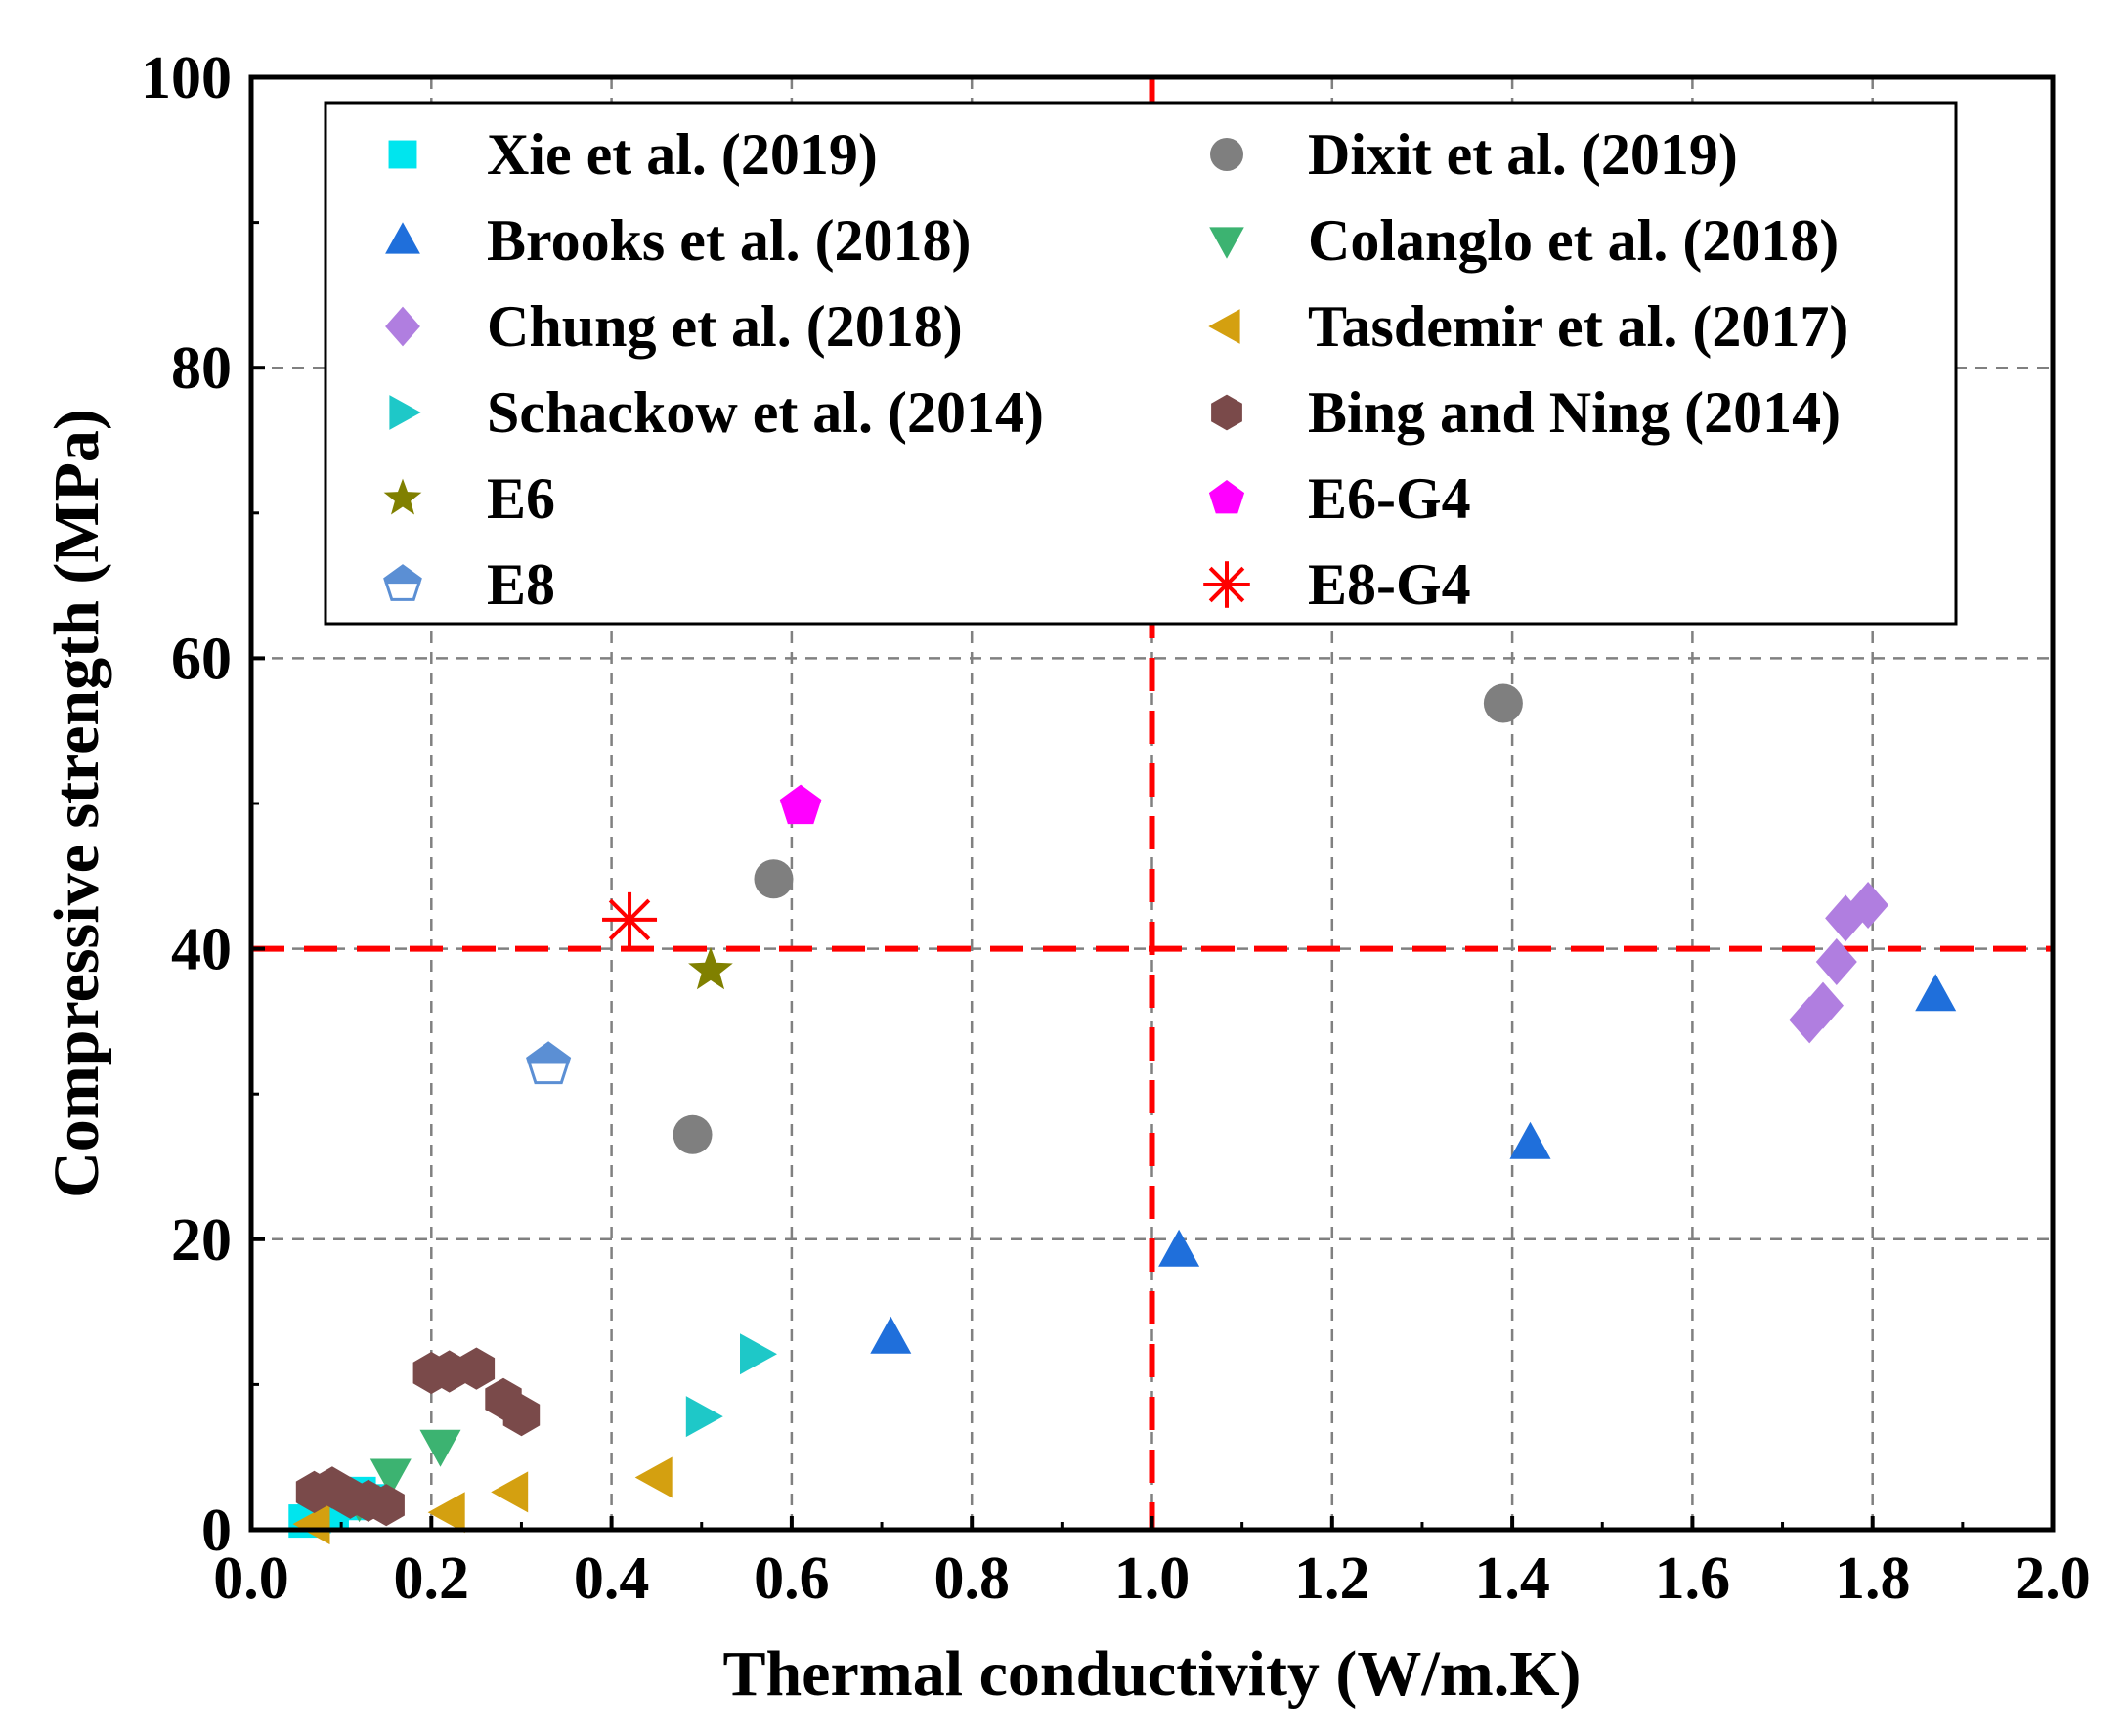 The width and height of the screenshot is (2127, 1736). I want to click on legend-item-dixit-et-al-2019: Dixit et al. (2019), so click(1474, 154).